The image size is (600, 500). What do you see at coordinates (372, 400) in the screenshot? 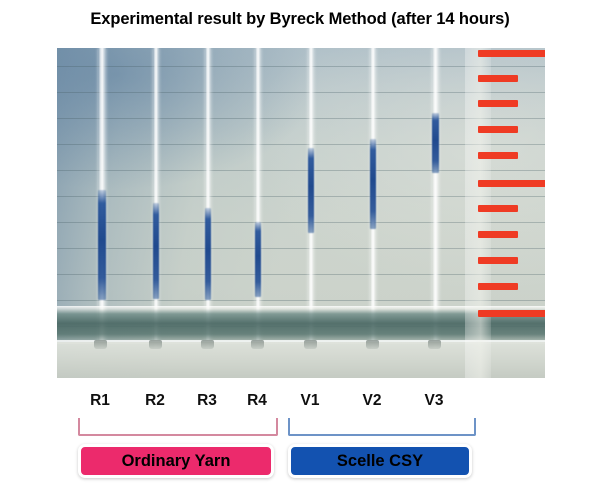
I see `sample-label-v2: V2` at bounding box center [372, 400].